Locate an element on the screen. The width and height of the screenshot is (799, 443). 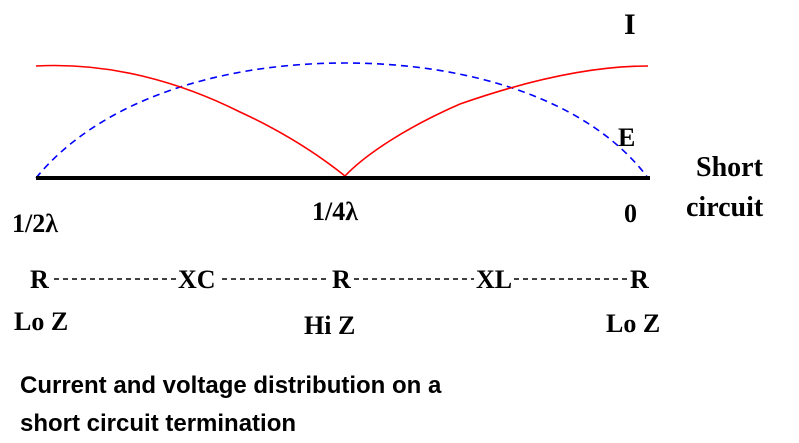
current-label-i: I is located at coordinates (630, 24).